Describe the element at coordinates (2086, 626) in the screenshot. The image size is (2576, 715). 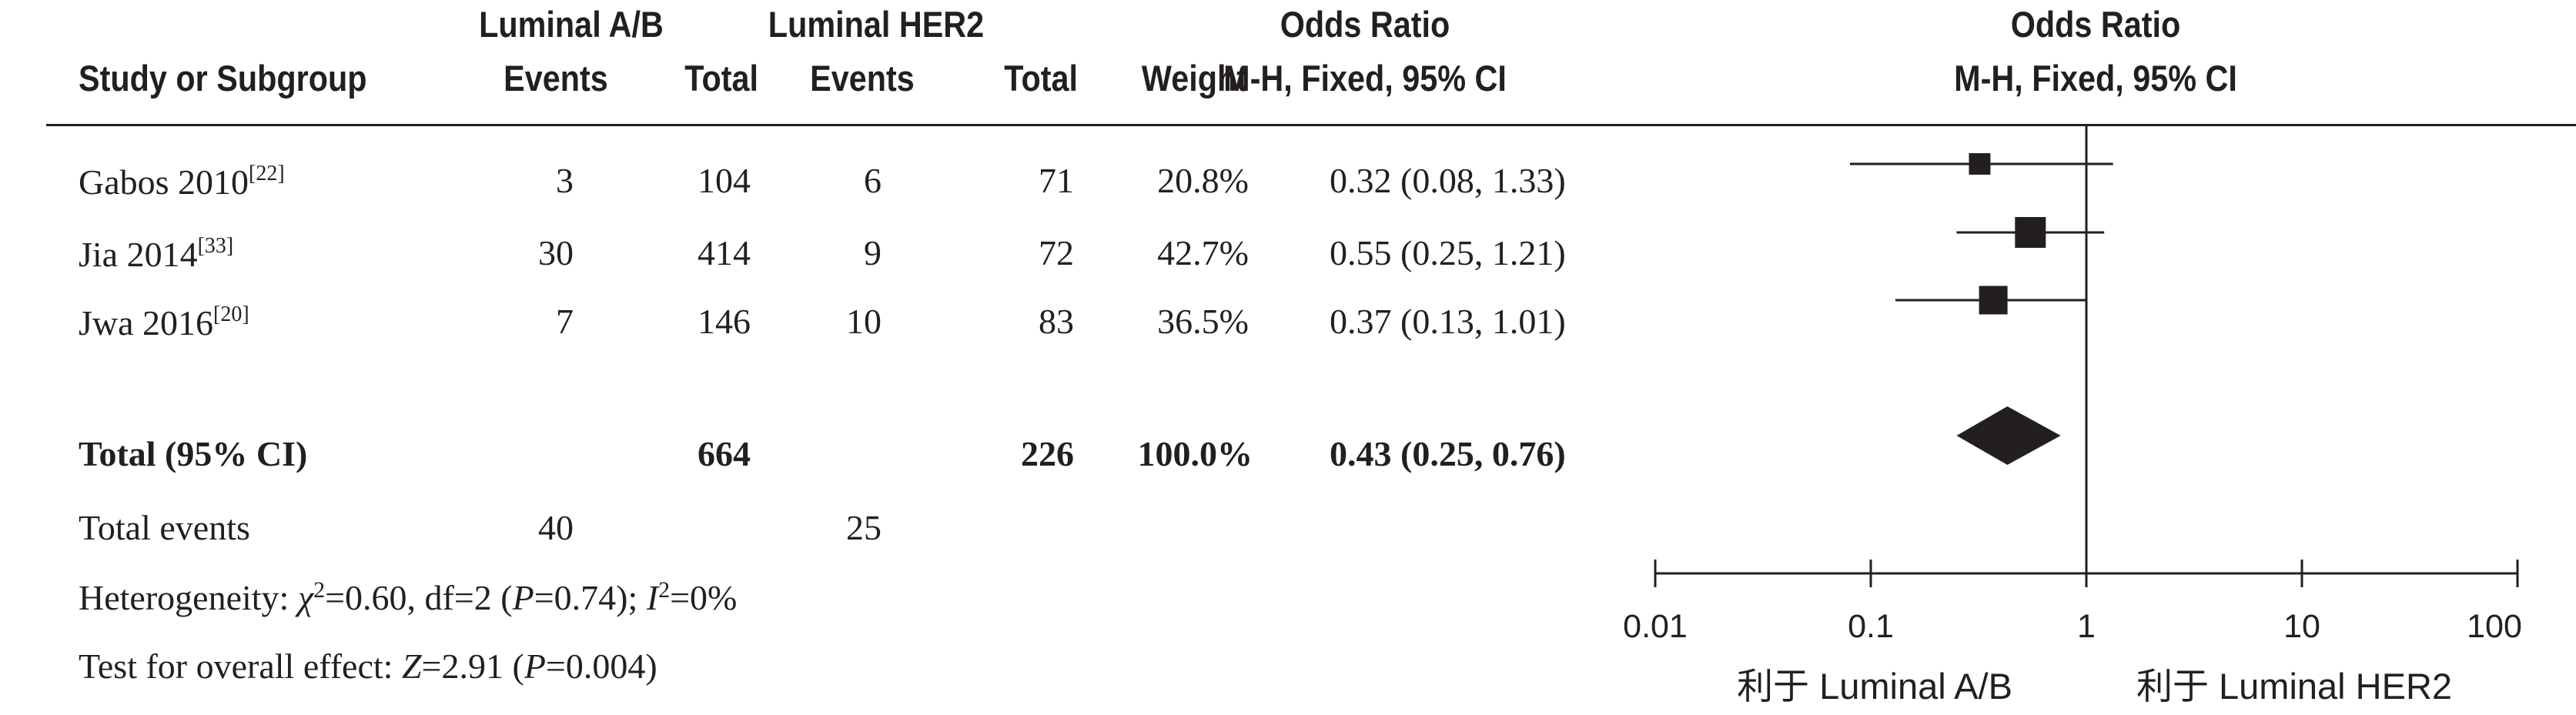
I see `axis-tick-label: 1` at that location.